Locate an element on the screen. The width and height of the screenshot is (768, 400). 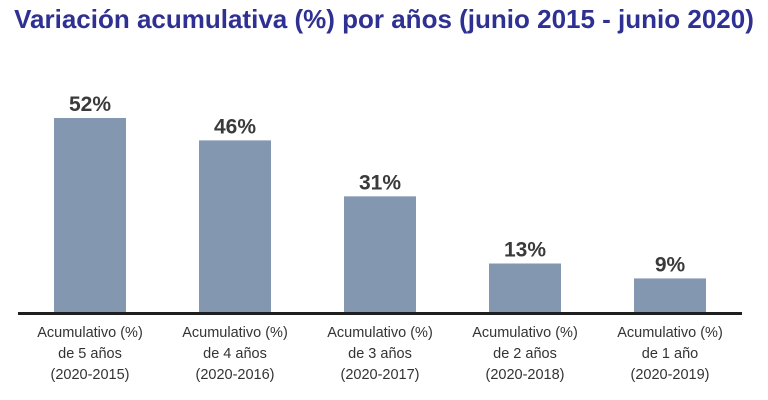
data-label-5: 9% is located at coordinates (670, 264).